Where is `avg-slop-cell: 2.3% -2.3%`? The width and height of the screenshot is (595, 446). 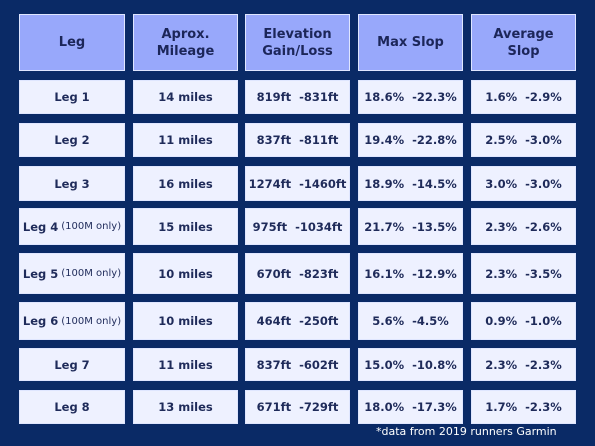 avg-slop-cell: 2.3% -2.3% is located at coordinates (523, 364).